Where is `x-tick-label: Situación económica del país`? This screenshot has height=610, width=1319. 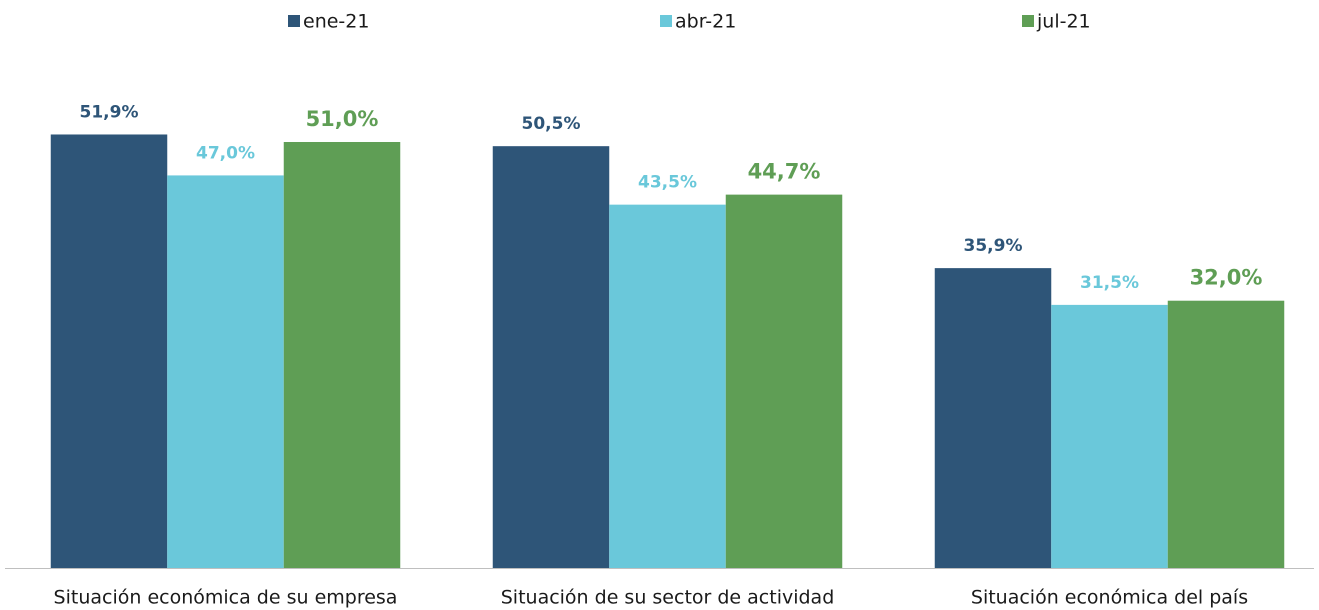
x-tick-label: Situación económica del país is located at coordinates (1109, 598).